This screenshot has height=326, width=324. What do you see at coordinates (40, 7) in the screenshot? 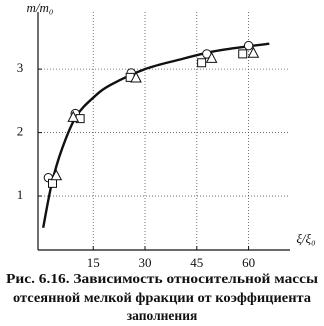
I see `y-axis-label: m/m₀` at bounding box center [40, 7].